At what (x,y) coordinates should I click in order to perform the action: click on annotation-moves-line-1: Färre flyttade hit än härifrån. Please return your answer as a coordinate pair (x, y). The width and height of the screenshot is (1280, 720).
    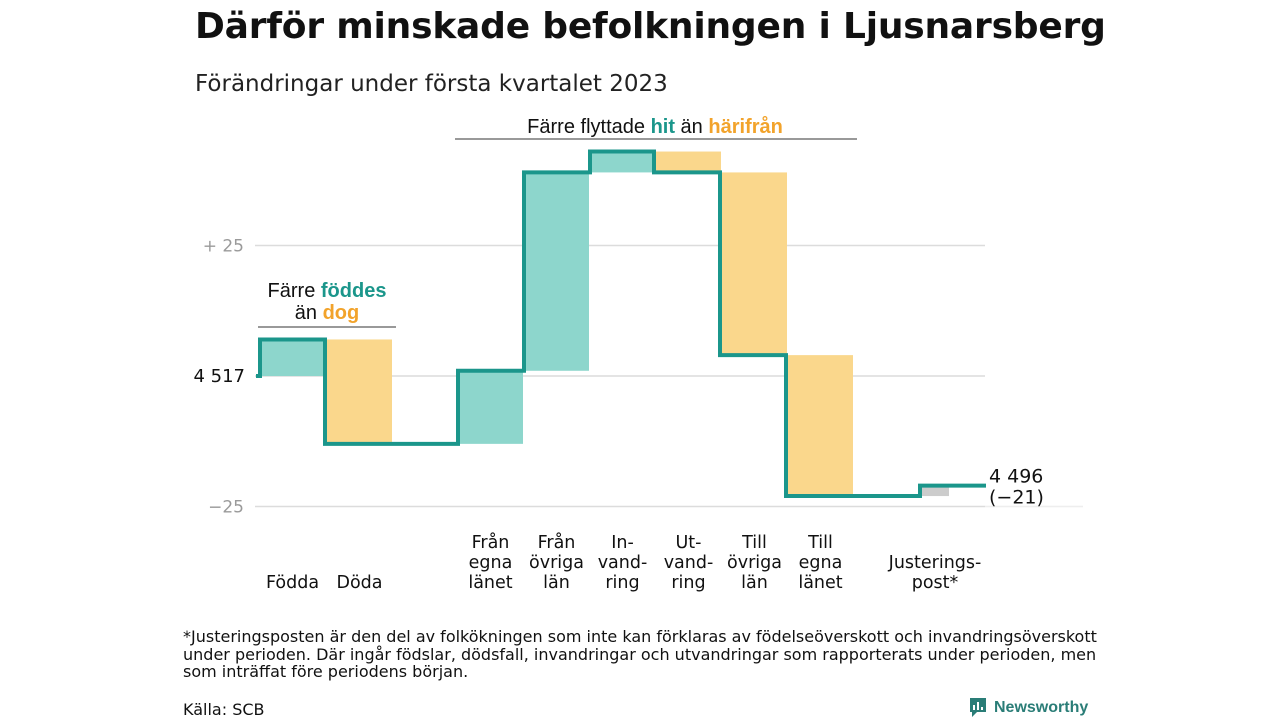
    Looking at the image, I should click on (655, 126).